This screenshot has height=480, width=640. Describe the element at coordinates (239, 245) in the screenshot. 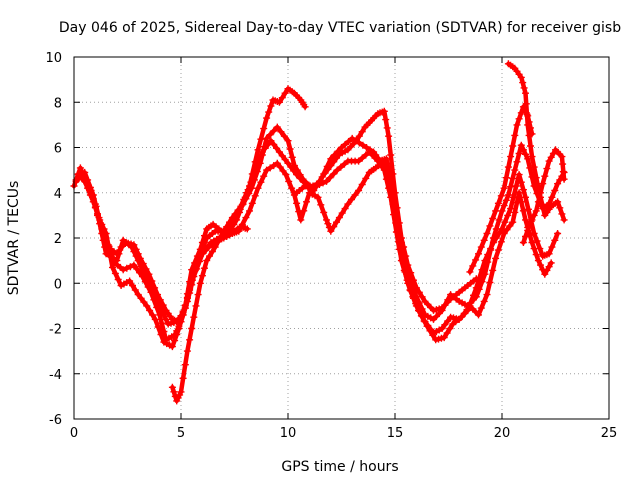

I see `series-trace` at that location.